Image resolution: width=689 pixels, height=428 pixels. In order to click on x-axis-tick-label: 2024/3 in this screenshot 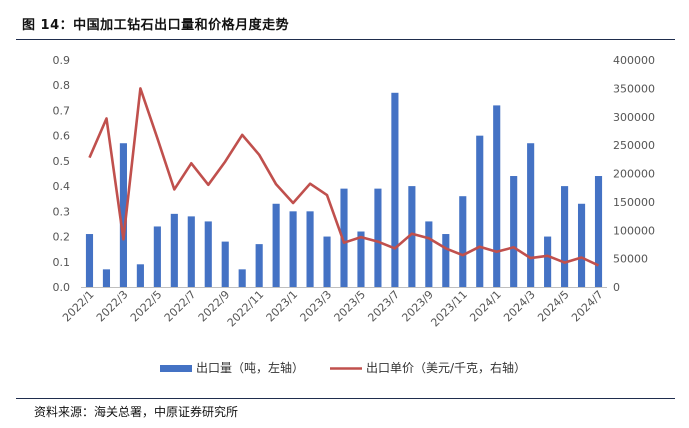, I will do `click(519, 306)`.